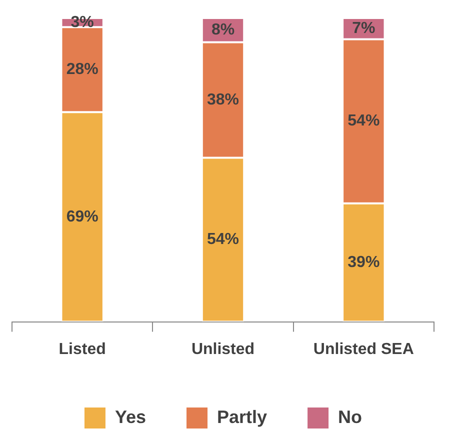 This screenshot has width=450, height=447. What do you see at coordinates (82, 69) in the screenshot?
I see `data-label: 28%` at bounding box center [82, 69].